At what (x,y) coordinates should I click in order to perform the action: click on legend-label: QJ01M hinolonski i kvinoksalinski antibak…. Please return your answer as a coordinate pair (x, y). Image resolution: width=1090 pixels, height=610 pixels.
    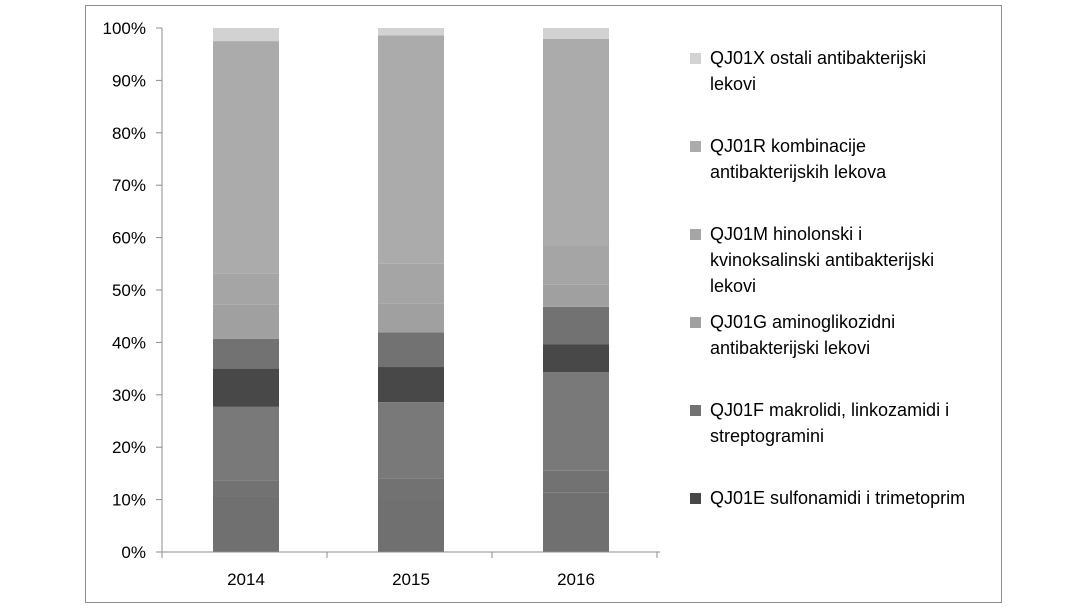
    Looking at the image, I should click on (855, 260).